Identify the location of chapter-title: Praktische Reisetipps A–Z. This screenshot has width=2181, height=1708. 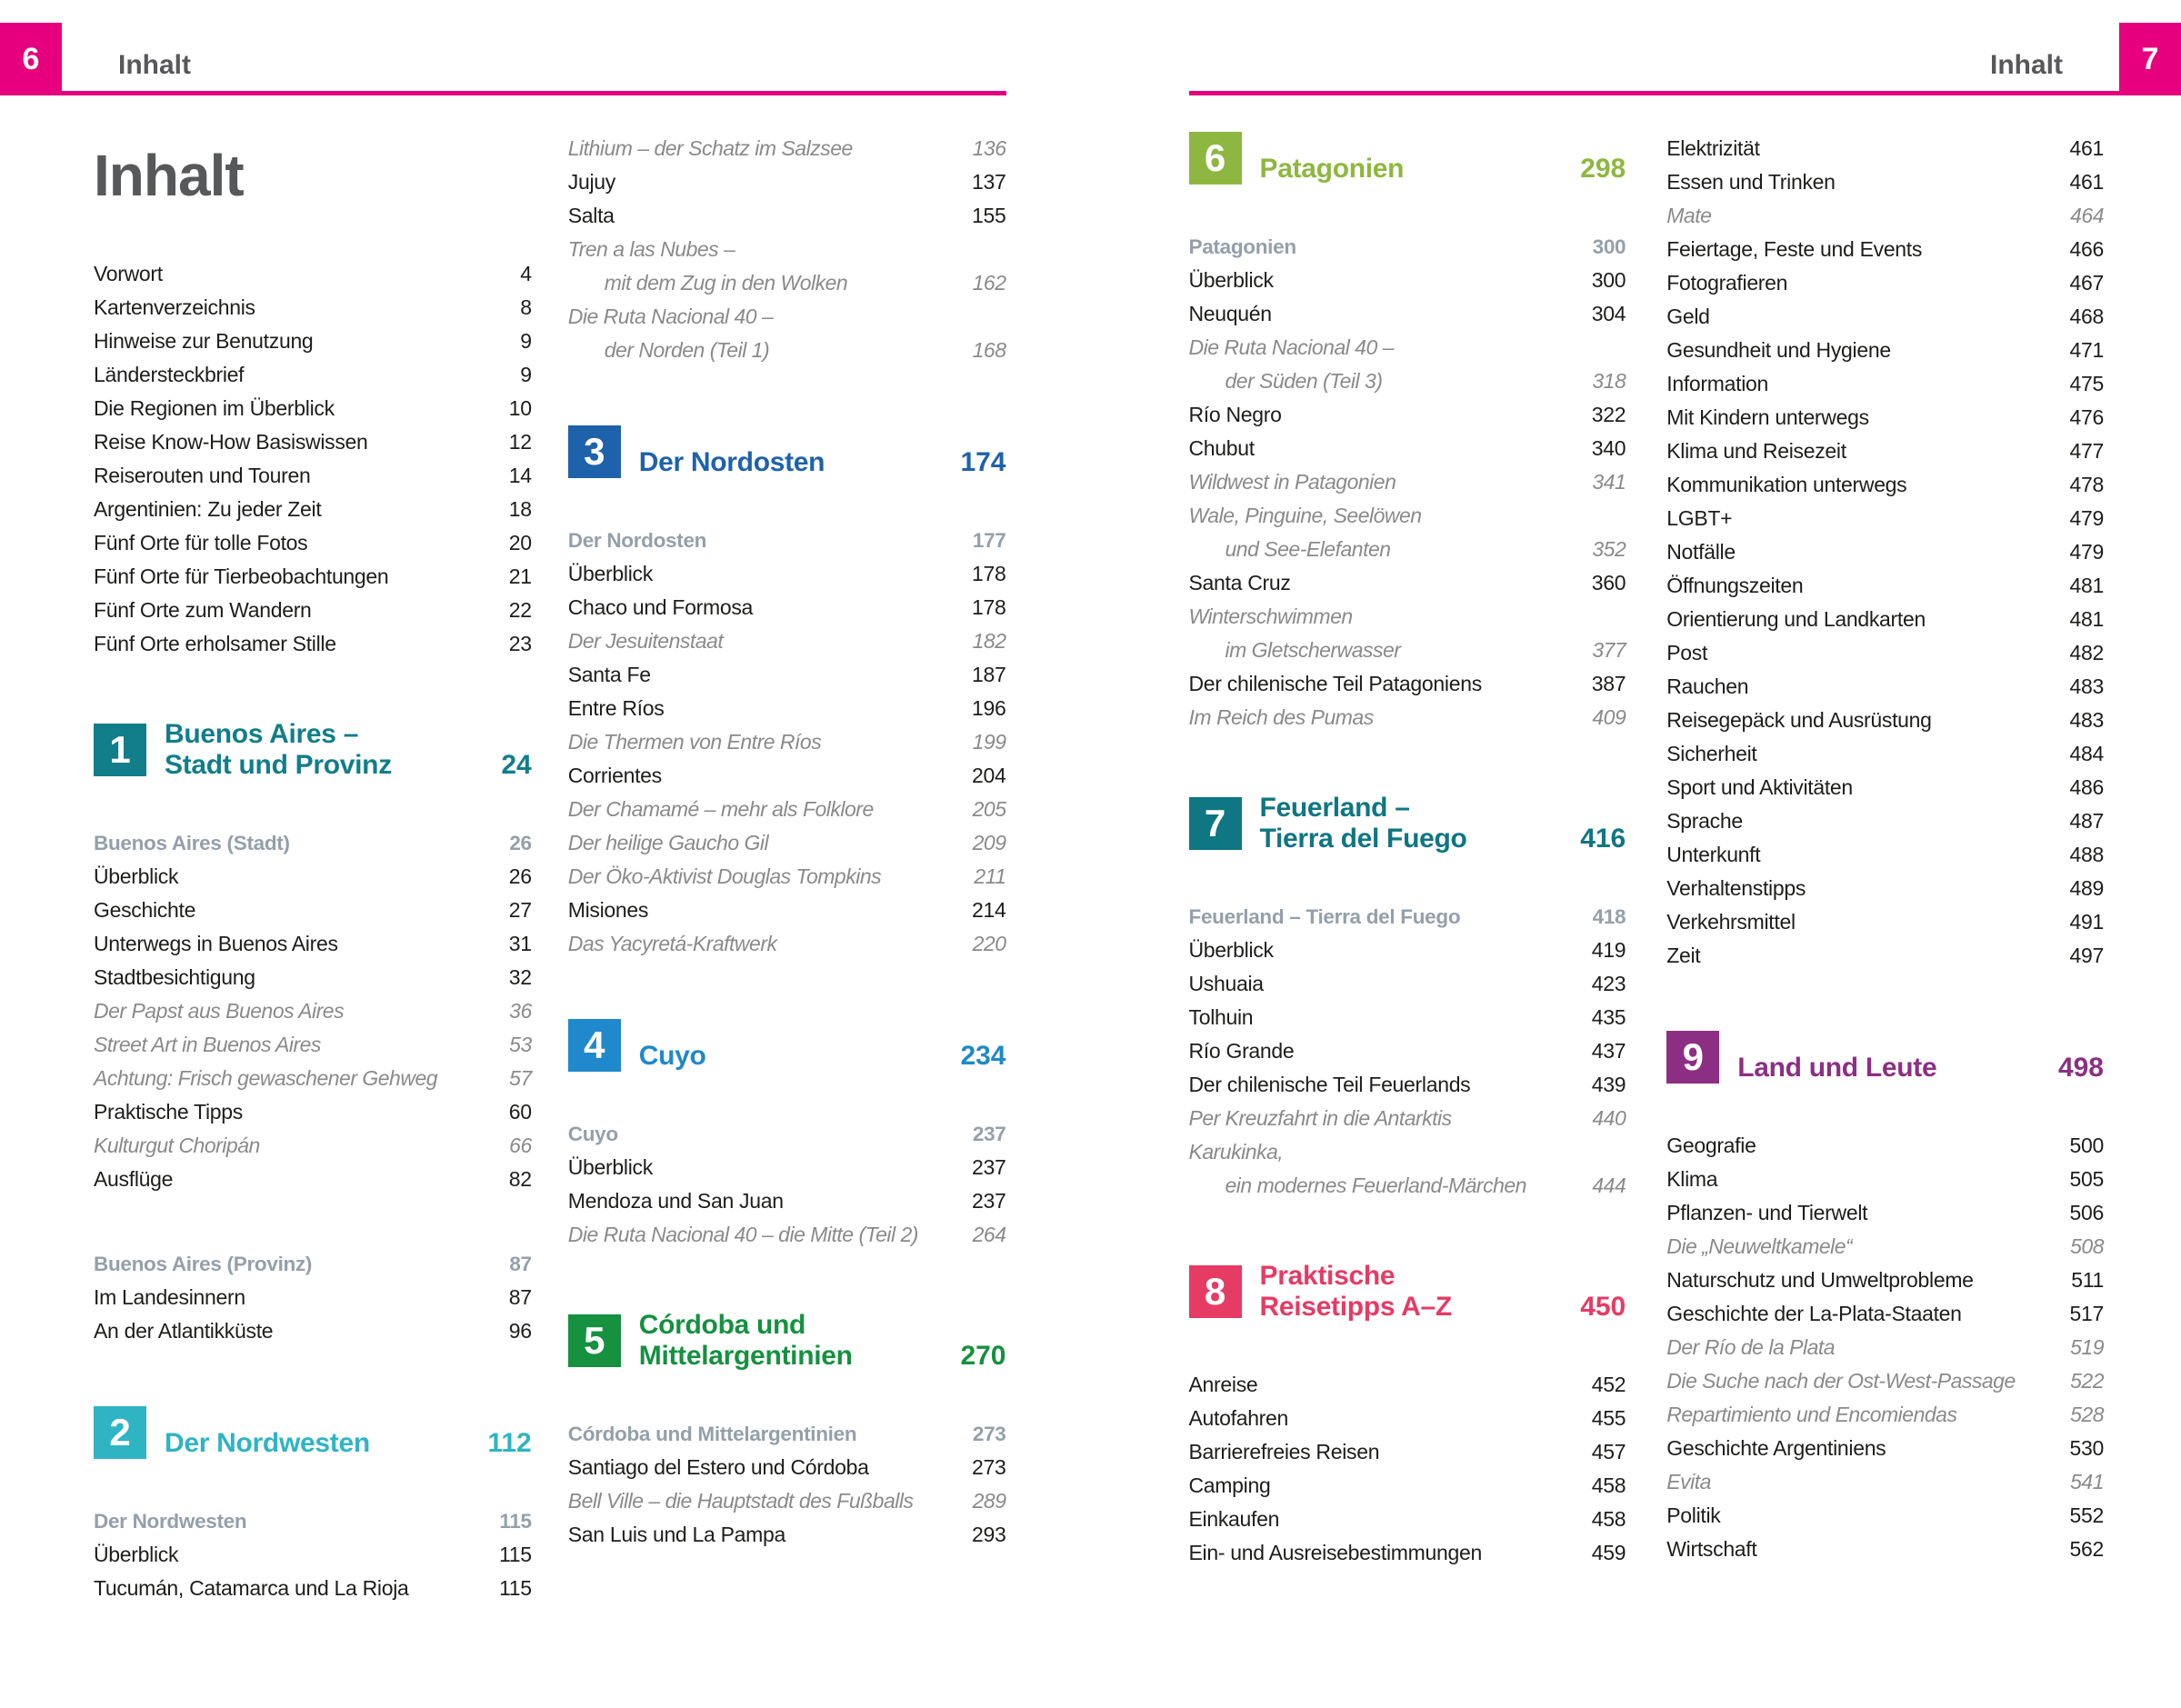
(1416, 1292).